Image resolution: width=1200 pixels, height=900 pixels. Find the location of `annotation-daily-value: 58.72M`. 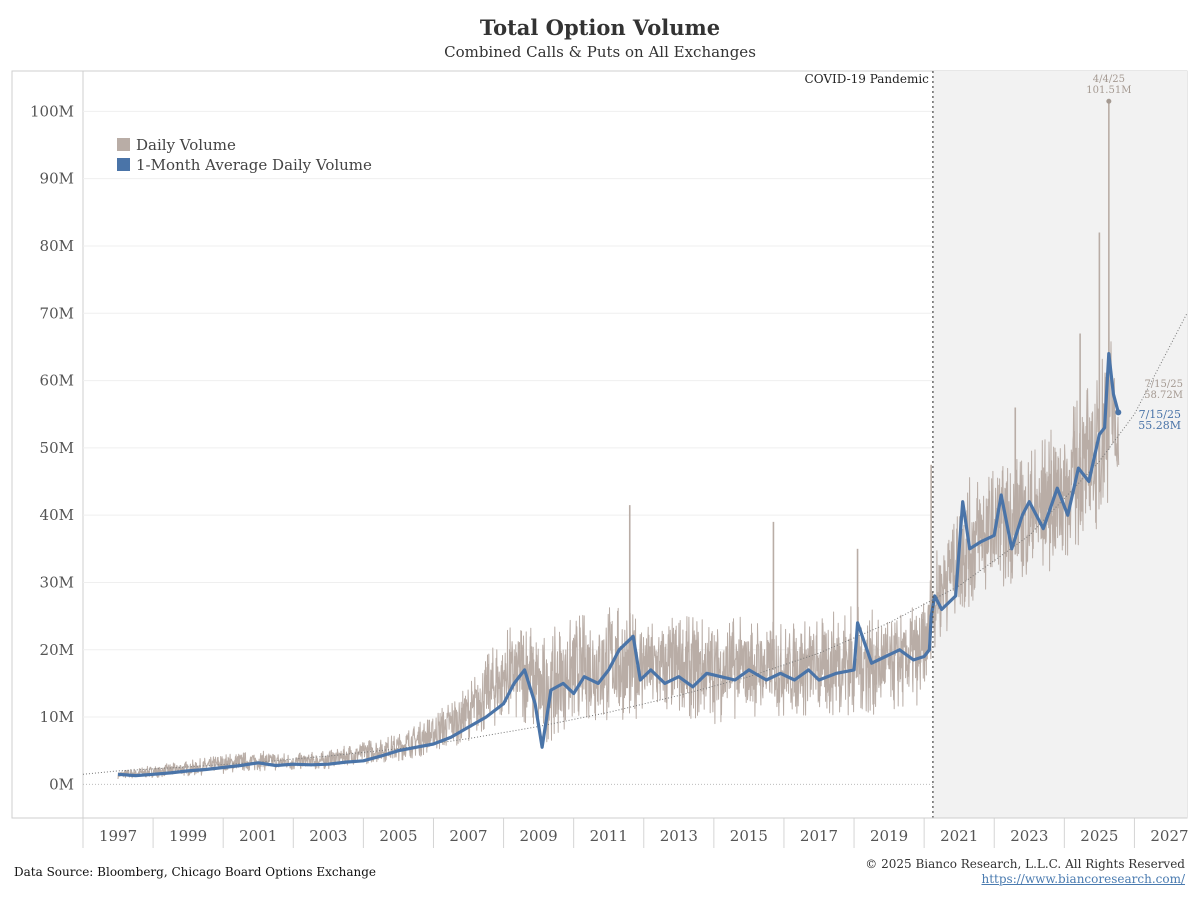

annotation-daily-value: 58.72M is located at coordinates (1163, 395).